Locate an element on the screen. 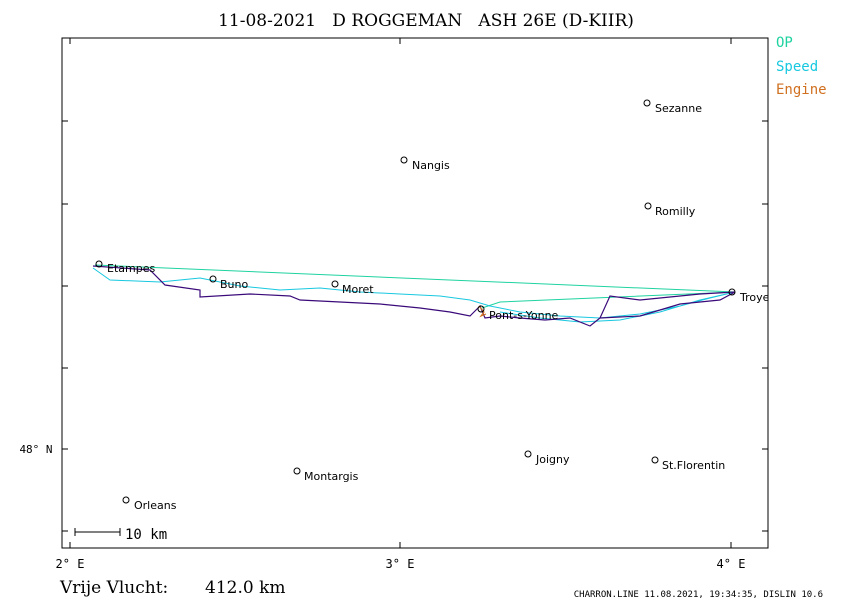  distance-label: Vrije Vlucht: is located at coordinates (113, 588).